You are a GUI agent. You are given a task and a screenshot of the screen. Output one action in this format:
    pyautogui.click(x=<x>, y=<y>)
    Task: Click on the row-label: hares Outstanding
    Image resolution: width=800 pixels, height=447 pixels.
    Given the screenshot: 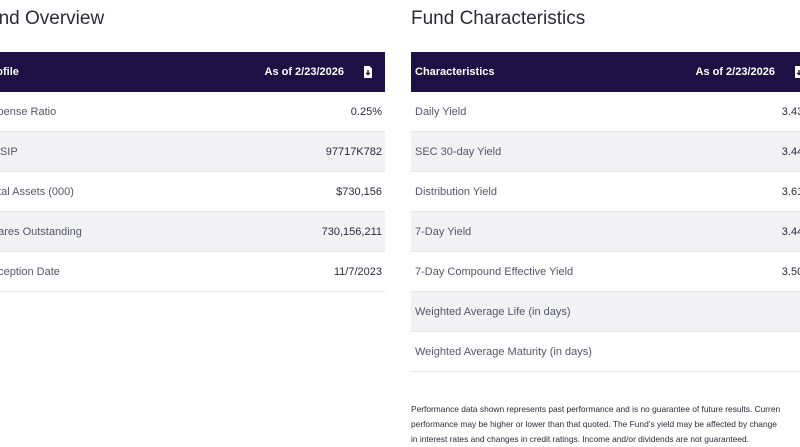 What is the action you would take?
    pyautogui.click(x=41, y=231)
    